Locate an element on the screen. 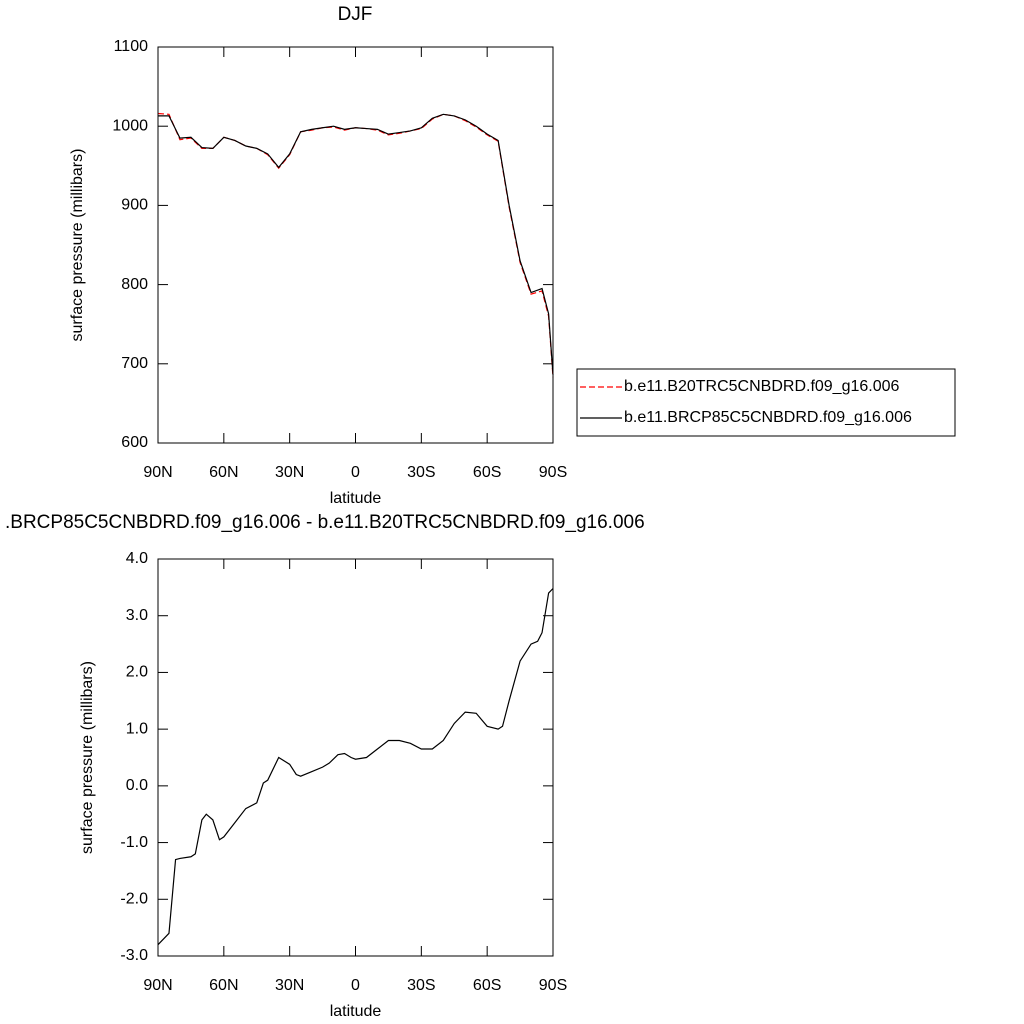 The height and width of the screenshot is (1024, 1024). y-tick-label: 700 is located at coordinates (134, 363).